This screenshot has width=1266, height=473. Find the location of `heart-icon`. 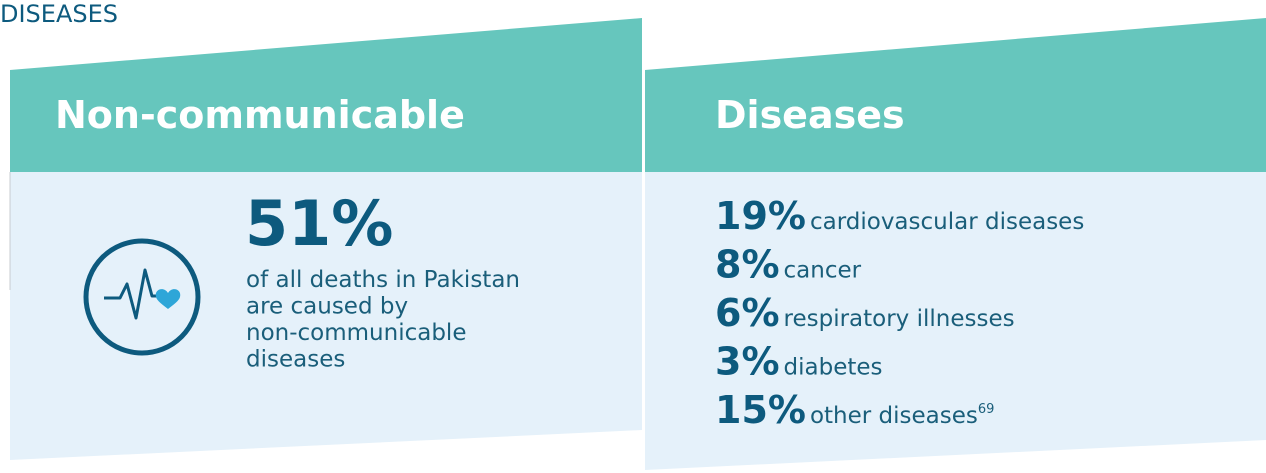

heart-icon is located at coordinates (142, 297).